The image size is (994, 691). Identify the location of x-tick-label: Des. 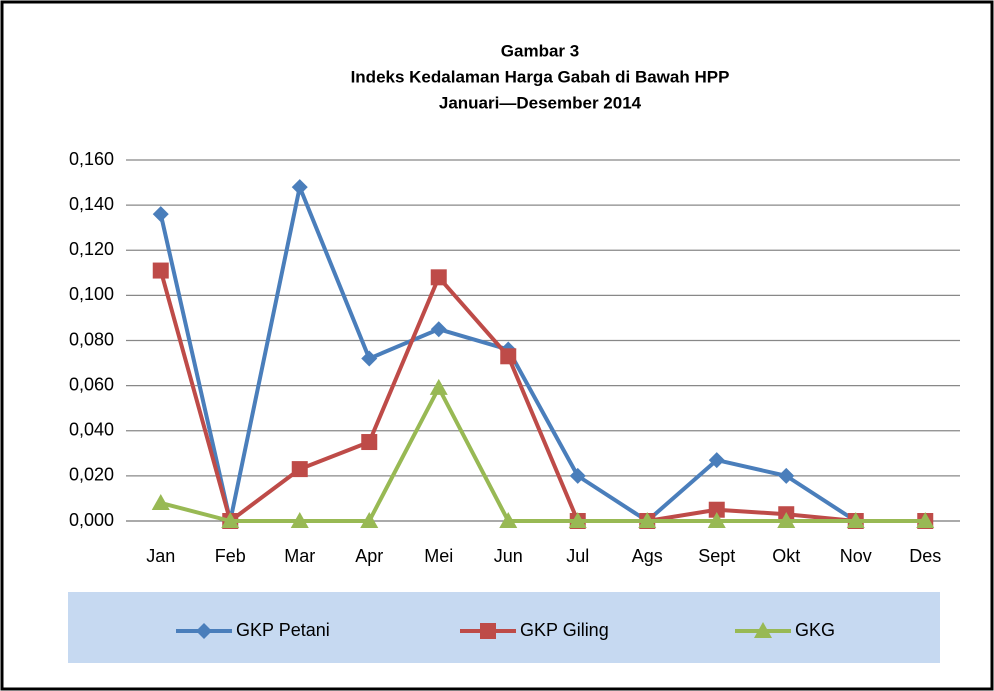
(925, 556).